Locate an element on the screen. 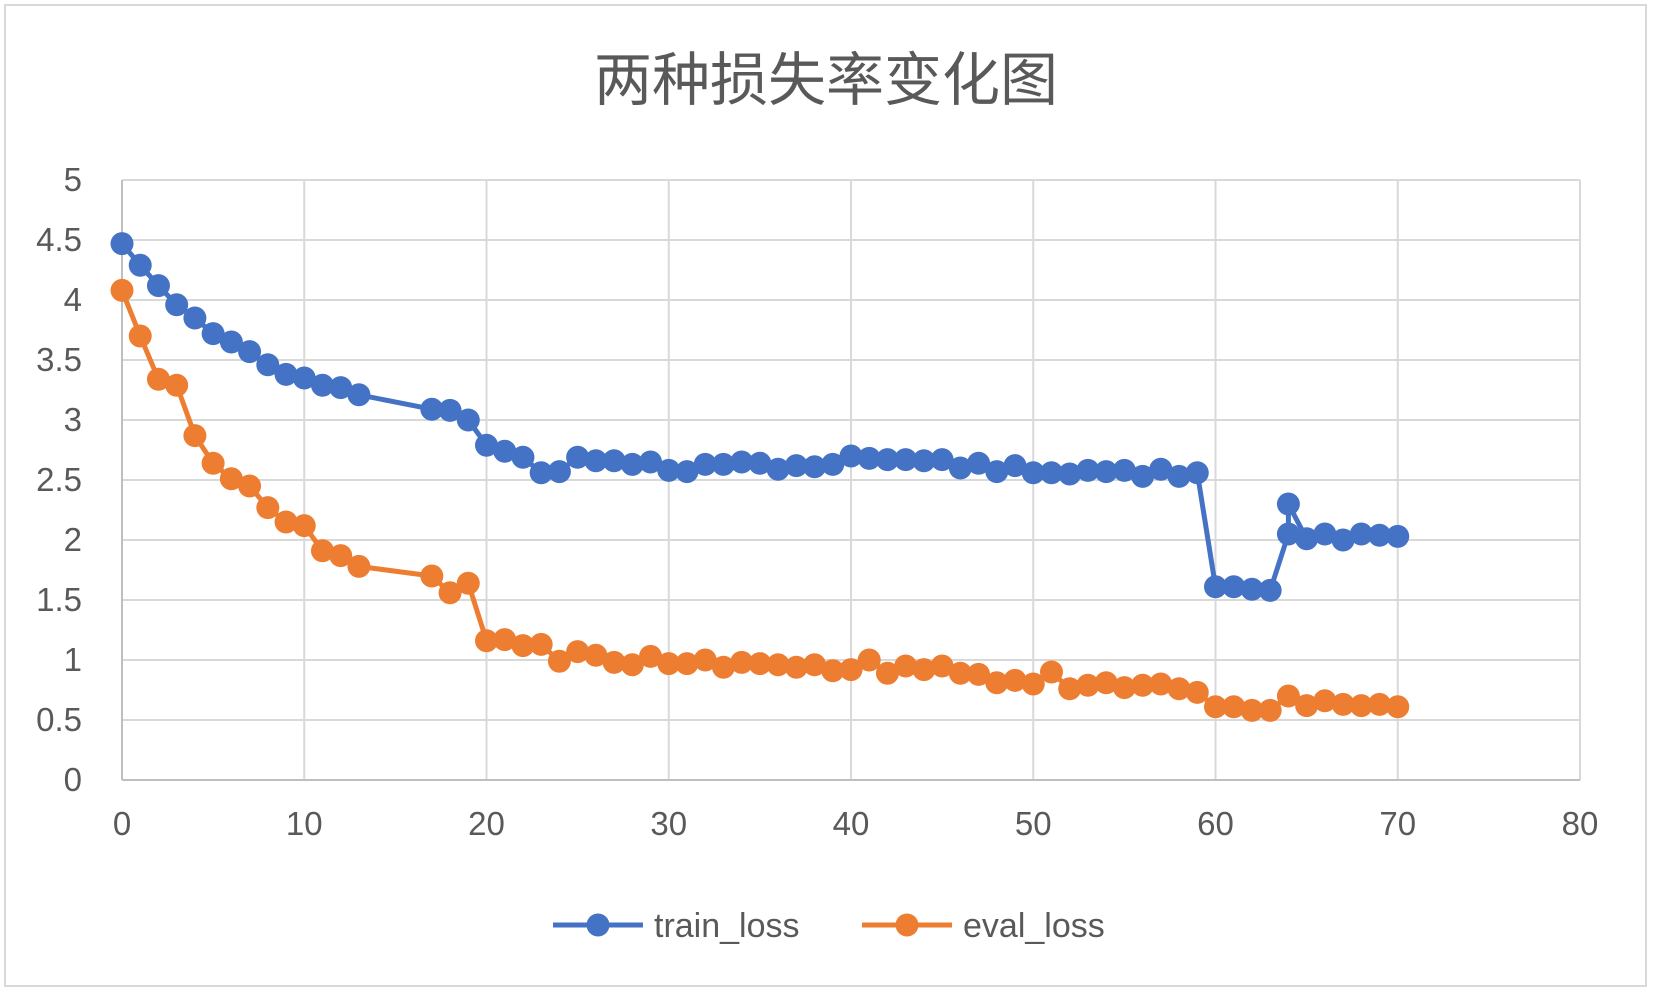  x-tick-label: 40 is located at coordinates (851, 823).